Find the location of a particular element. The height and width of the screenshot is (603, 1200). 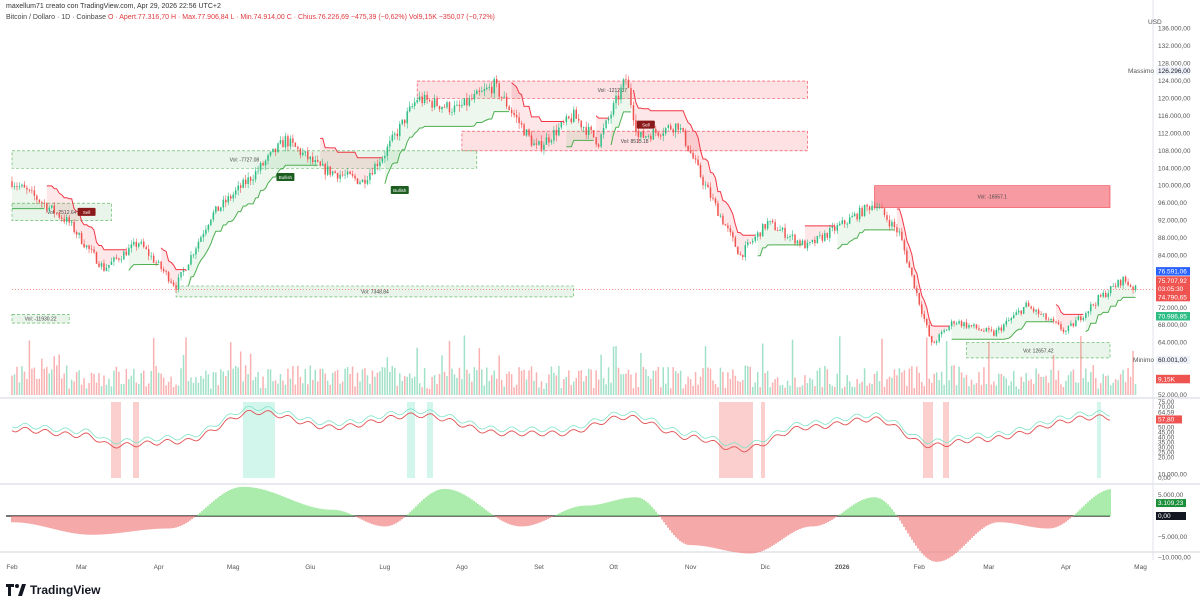

price-axis-tick: 120.000,00 is located at coordinates (1174, 98).